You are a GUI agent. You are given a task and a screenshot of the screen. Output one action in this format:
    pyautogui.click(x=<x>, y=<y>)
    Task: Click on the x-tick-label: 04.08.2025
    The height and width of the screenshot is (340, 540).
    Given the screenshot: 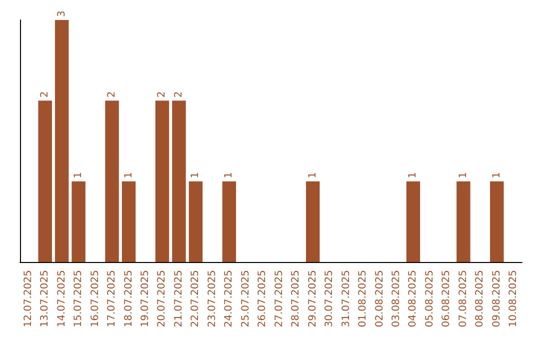 What is the action you would take?
    pyautogui.click(x=413, y=299)
    